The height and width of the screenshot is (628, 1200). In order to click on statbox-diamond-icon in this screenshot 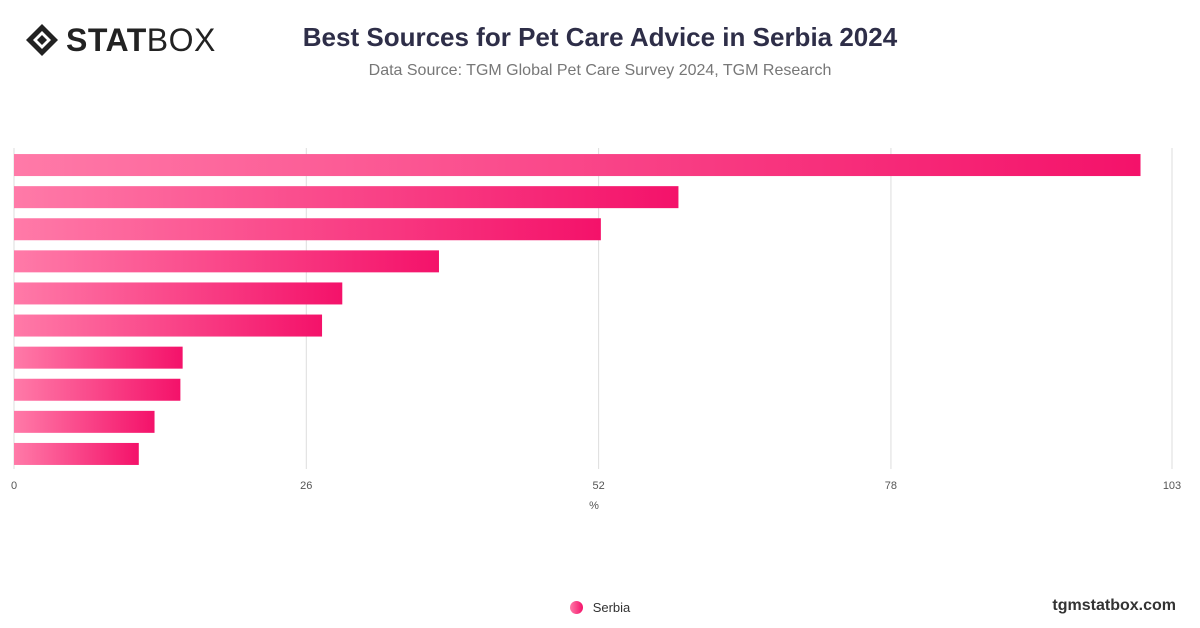, I will do `click(42, 40)`.